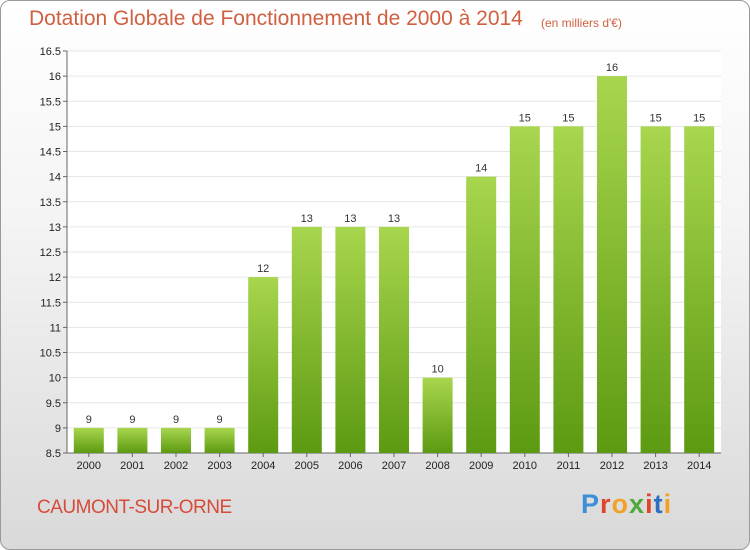  Describe the element at coordinates (606, 504) in the screenshot. I see `logo-letter: r` at that location.